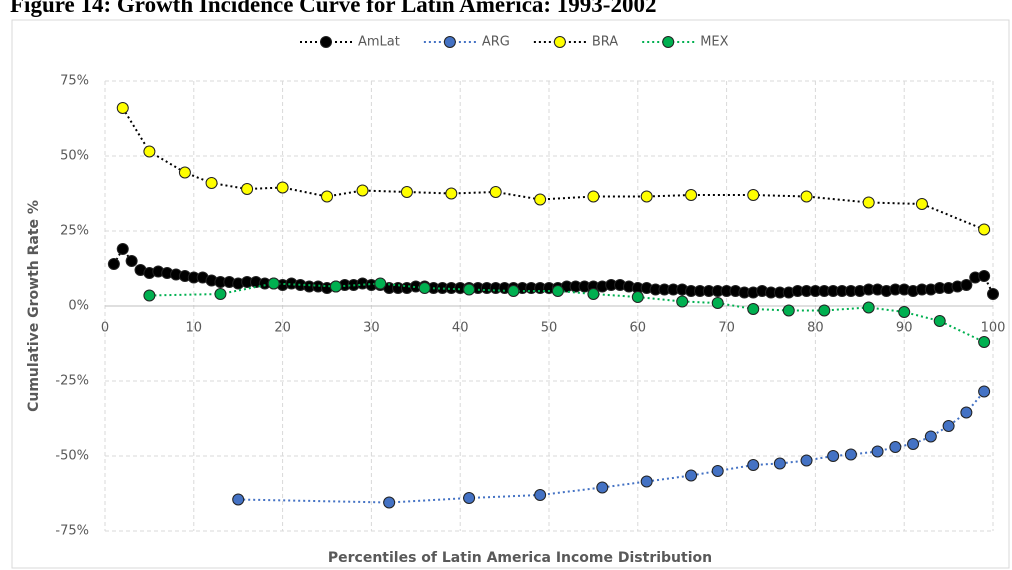  Describe the element at coordinates (34, 306) in the screenshot. I see `y-axis-title: Cumulative Growth Rate %` at that location.